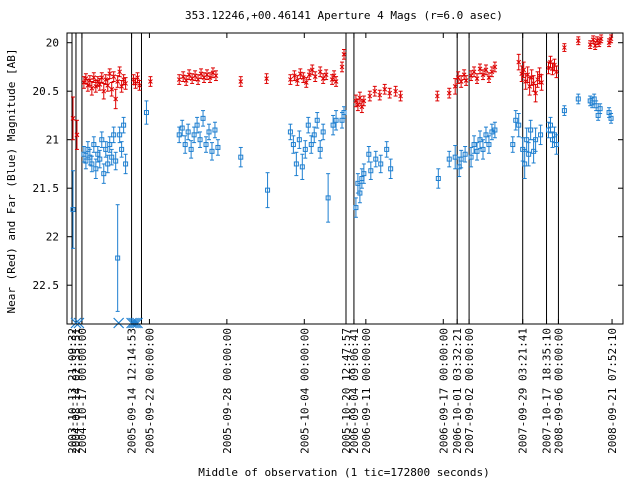  Describe the element at coordinates (52, 237) in the screenshot. I see `y-tick-label: 22` at that location.